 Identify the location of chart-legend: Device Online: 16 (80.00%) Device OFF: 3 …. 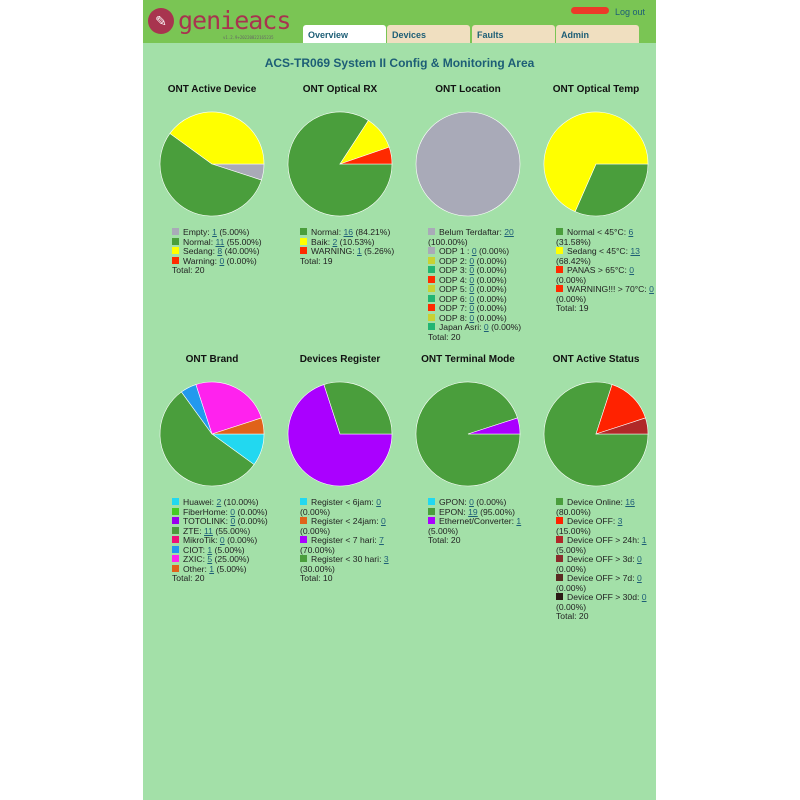
(606, 559).